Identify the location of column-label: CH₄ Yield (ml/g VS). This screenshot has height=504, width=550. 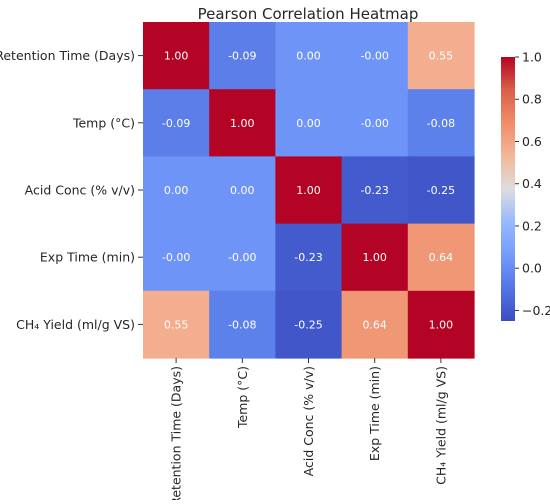
(440, 425).